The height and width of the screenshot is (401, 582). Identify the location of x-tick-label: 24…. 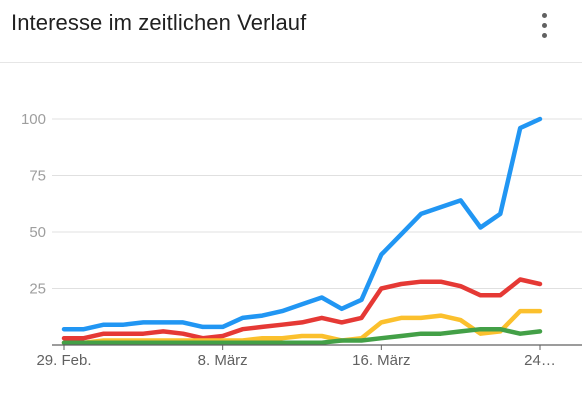
(540, 360).